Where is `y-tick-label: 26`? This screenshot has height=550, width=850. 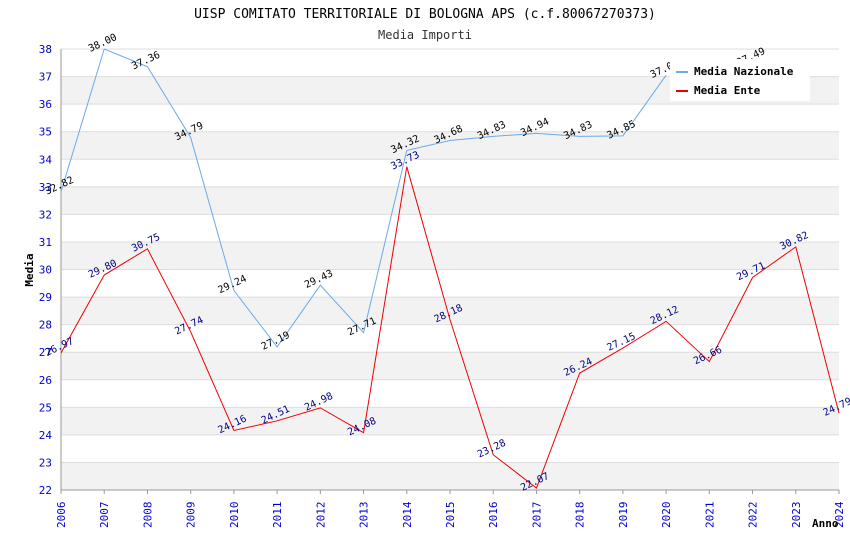 y-tick-label: 26 is located at coordinates (45, 380).